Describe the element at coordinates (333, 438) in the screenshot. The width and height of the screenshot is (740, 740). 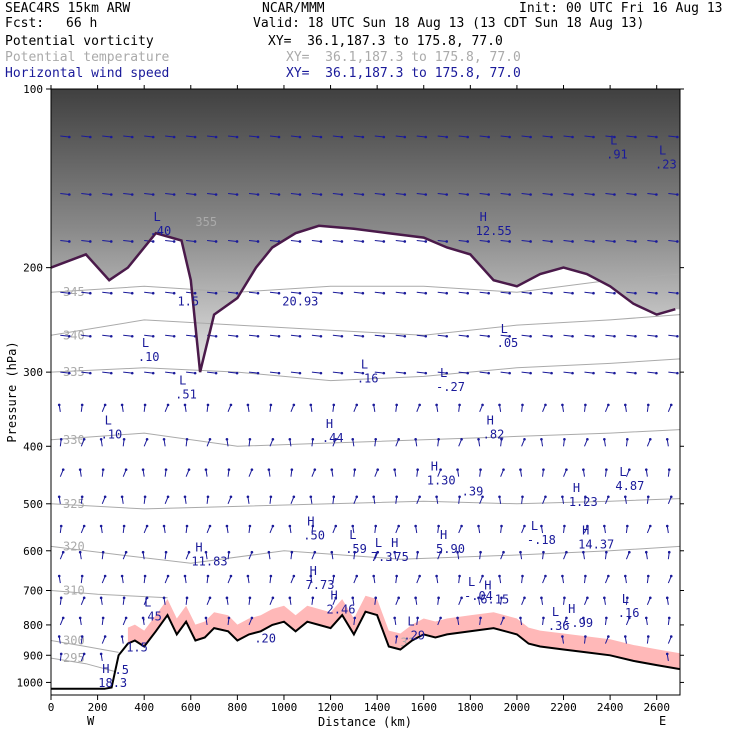
I see `wind-extremum-value: .44` at that location.